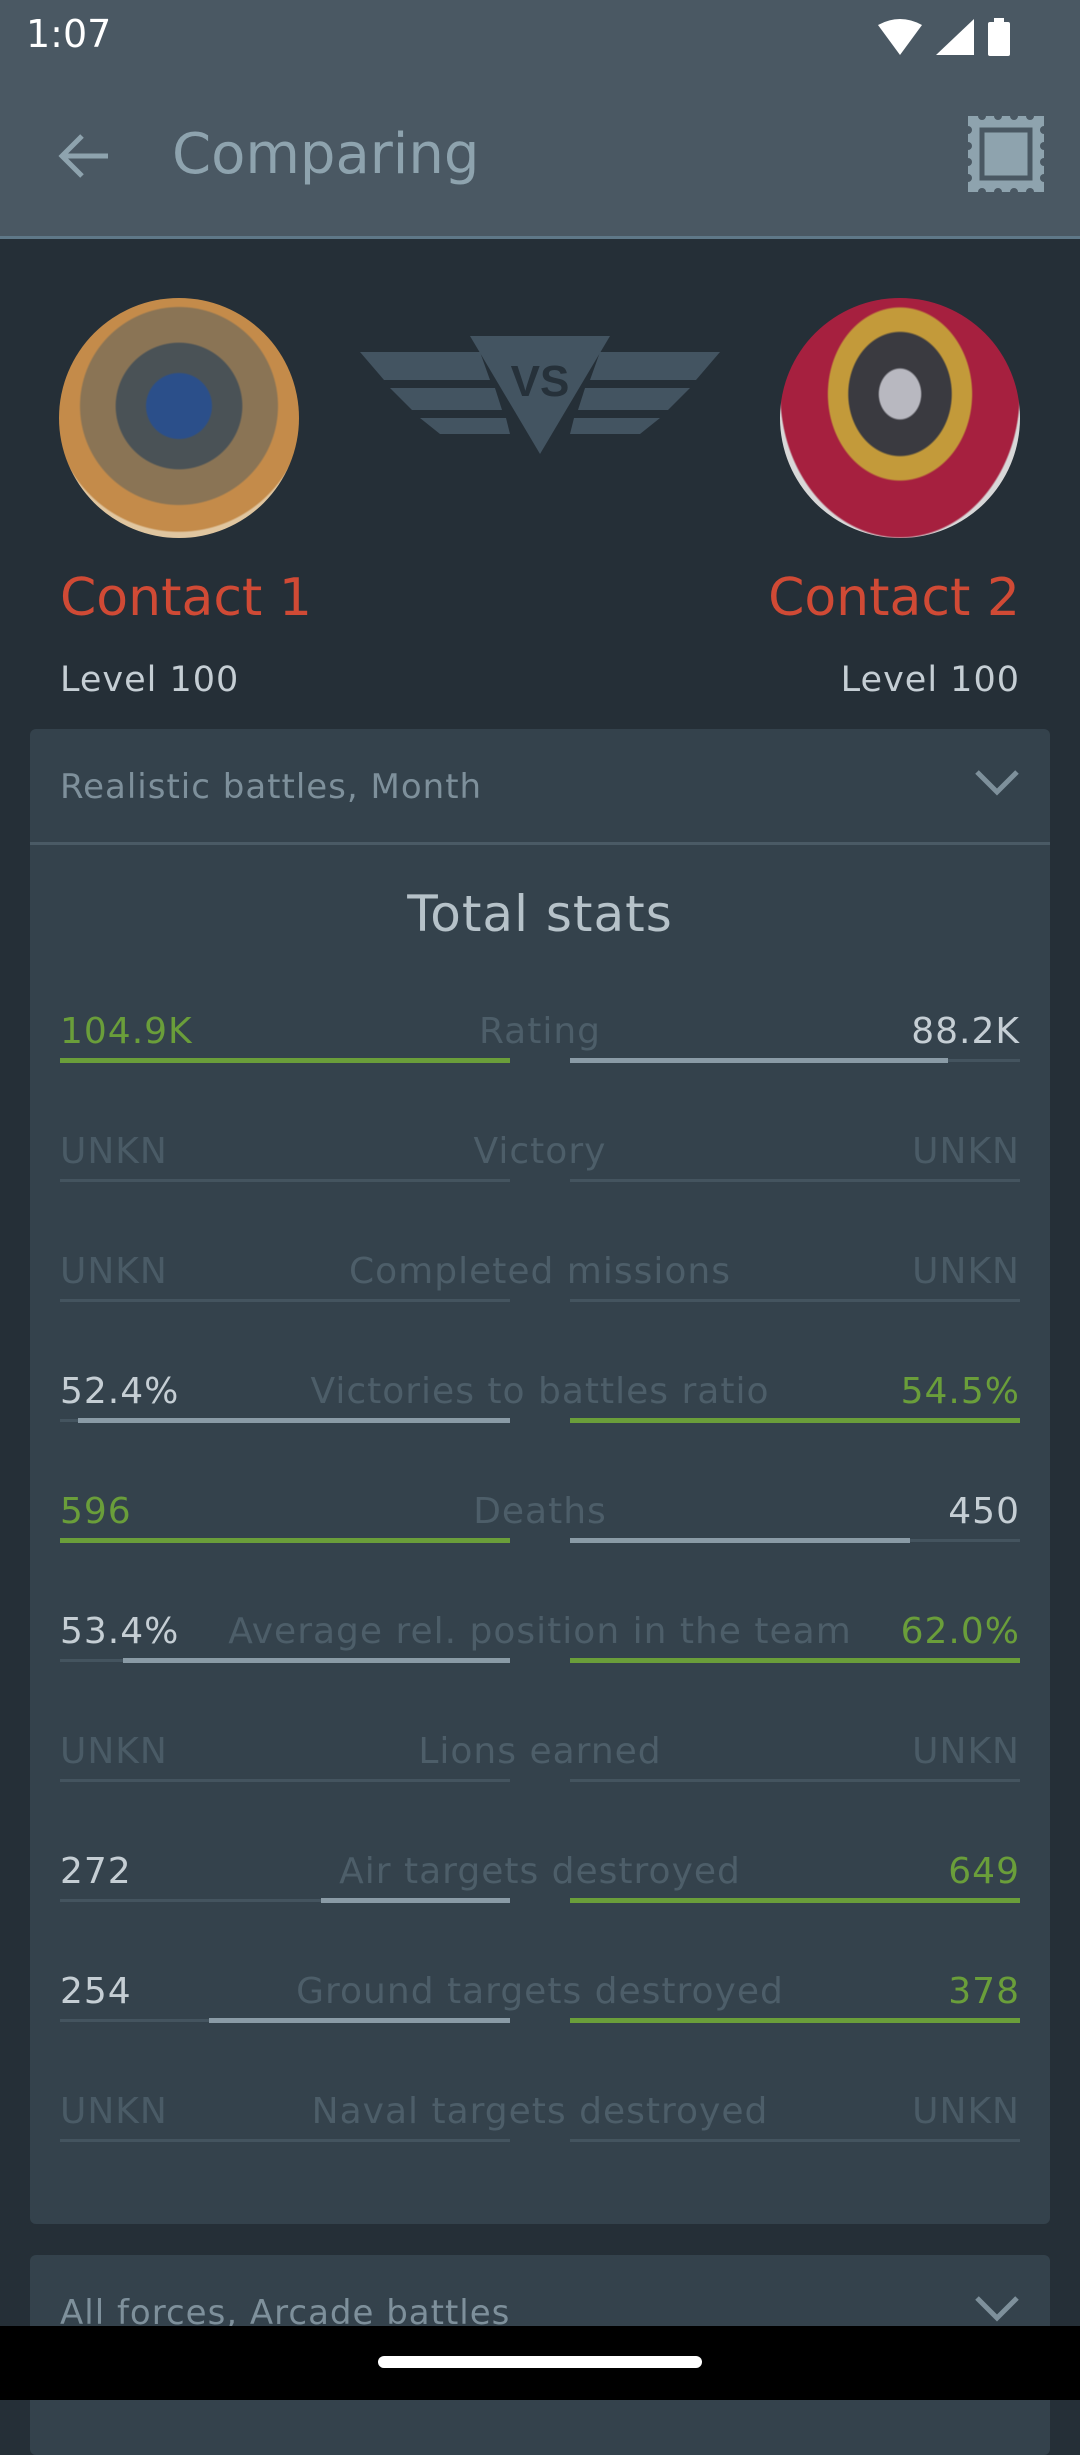 This screenshot has height=2455, width=1080. What do you see at coordinates (894, 598) in the screenshot?
I see `player2-name: Contact 2` at bounding box center [894, 598].